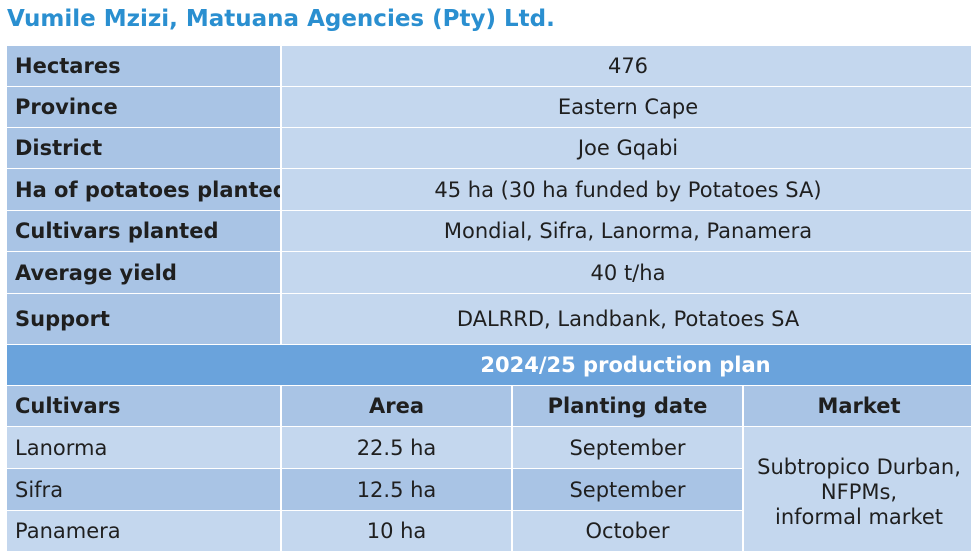 This screenshot has width=971, height=553. What do you see at coordinates (859, 491) in the screenshot?
I see `market-line: NFPMs,` at bounding box center [859, 491].